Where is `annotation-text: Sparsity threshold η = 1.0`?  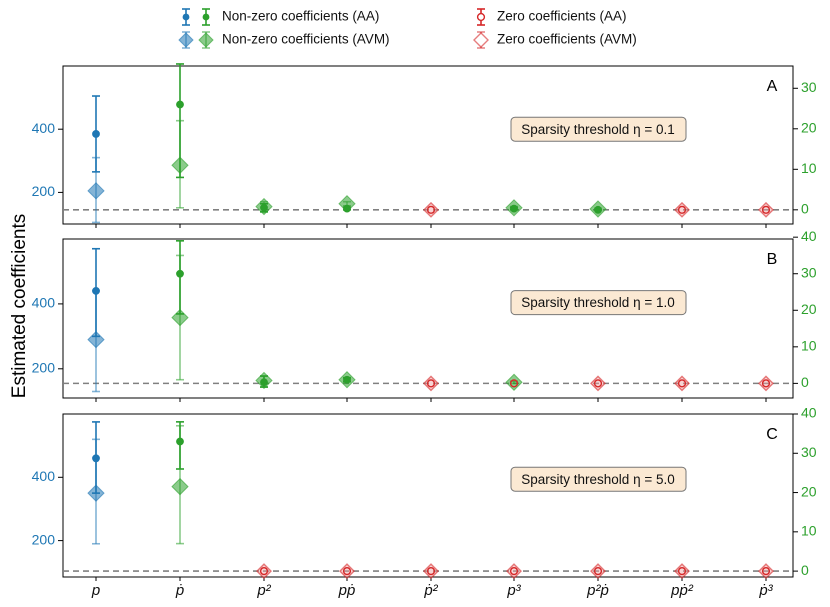
annotation-text: Sparsity threshold η = 1.0 is located at coordinates (597, 302).